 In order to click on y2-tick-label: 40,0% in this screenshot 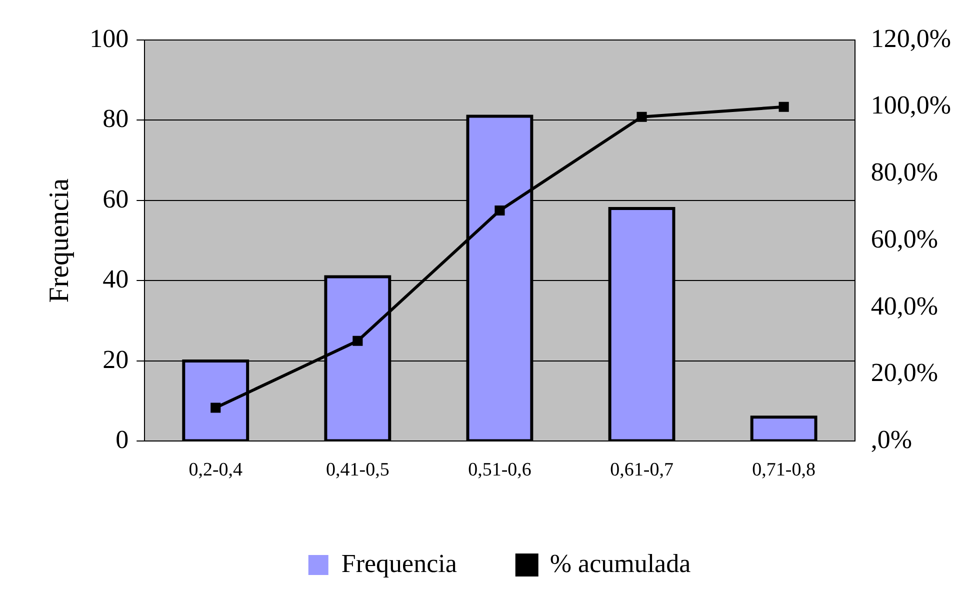, I will do `click(904, 305)`.